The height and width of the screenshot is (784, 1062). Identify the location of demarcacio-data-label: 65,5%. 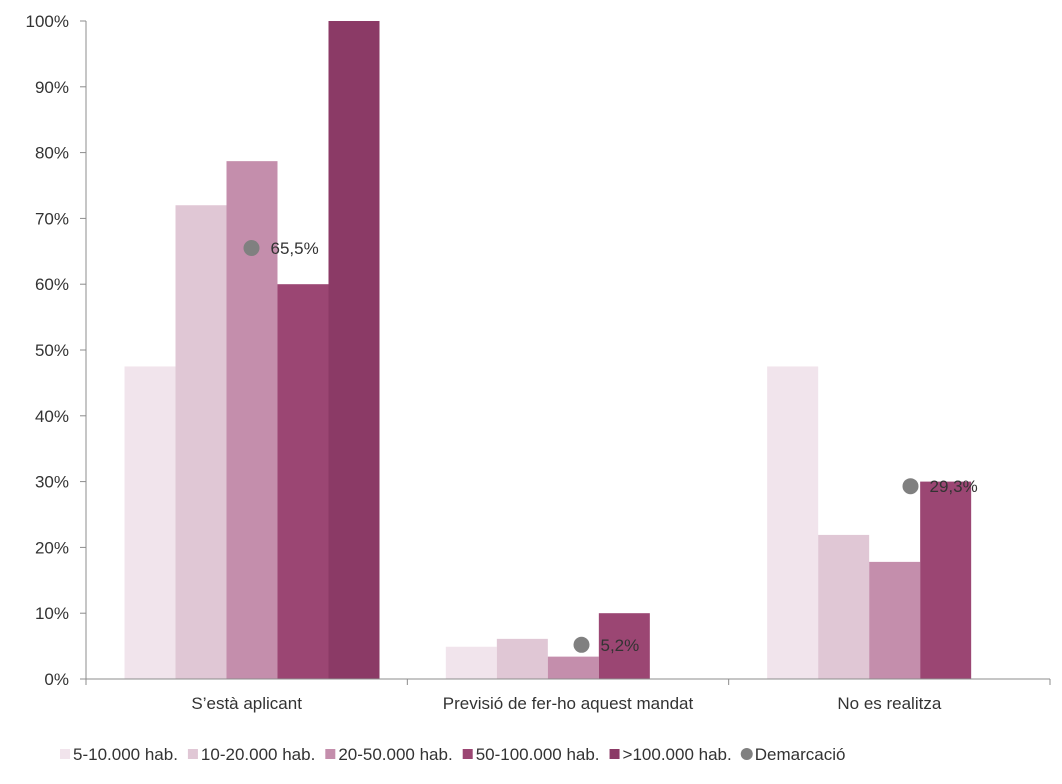
(295, 248).